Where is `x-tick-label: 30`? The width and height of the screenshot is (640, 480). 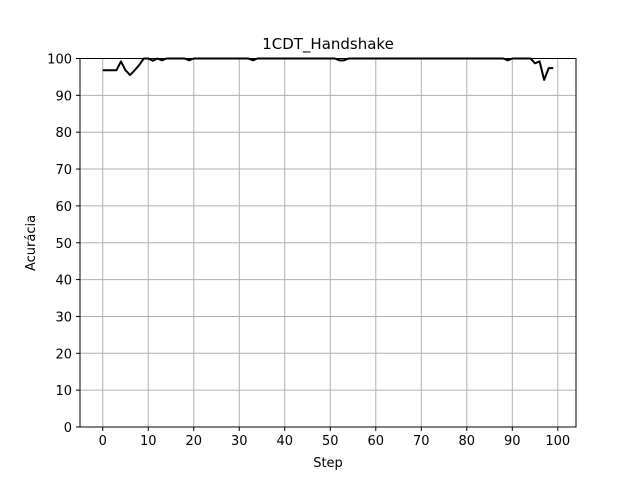 x-tick-label: 30 is located at coordinates (239, 441).